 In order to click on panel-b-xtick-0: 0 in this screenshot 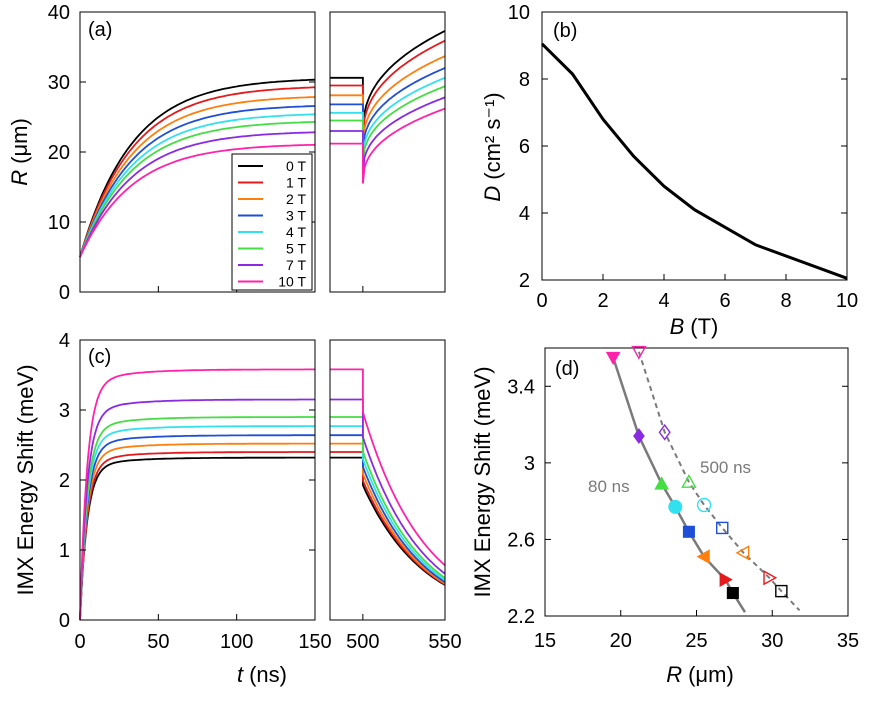, I will do `click(541, 301)`.